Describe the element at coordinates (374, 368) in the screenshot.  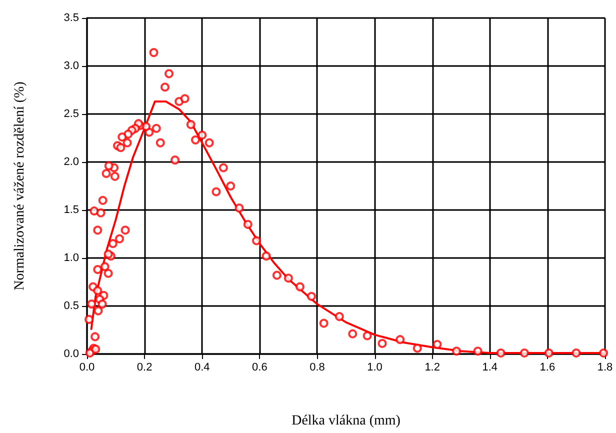
I see `x-tick-label: 1.0` at that location.